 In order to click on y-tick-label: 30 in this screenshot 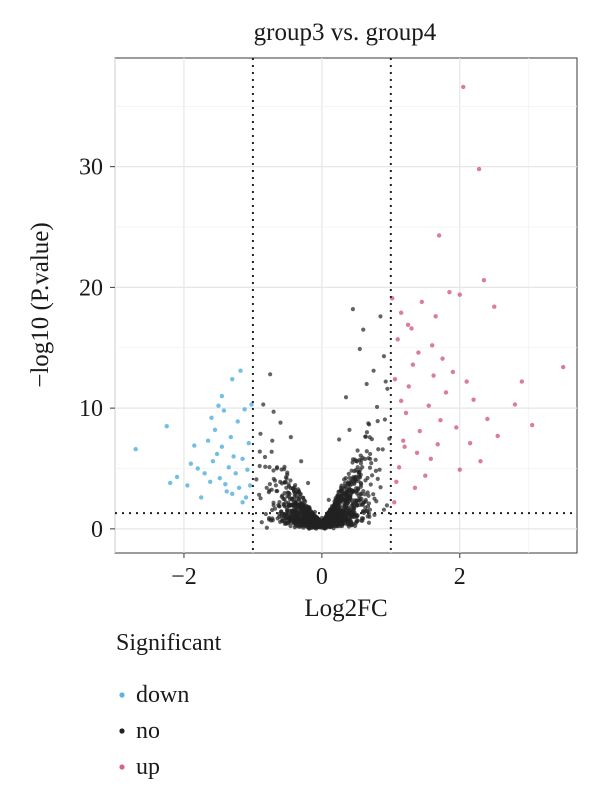, I will do `click(91, 168)`.